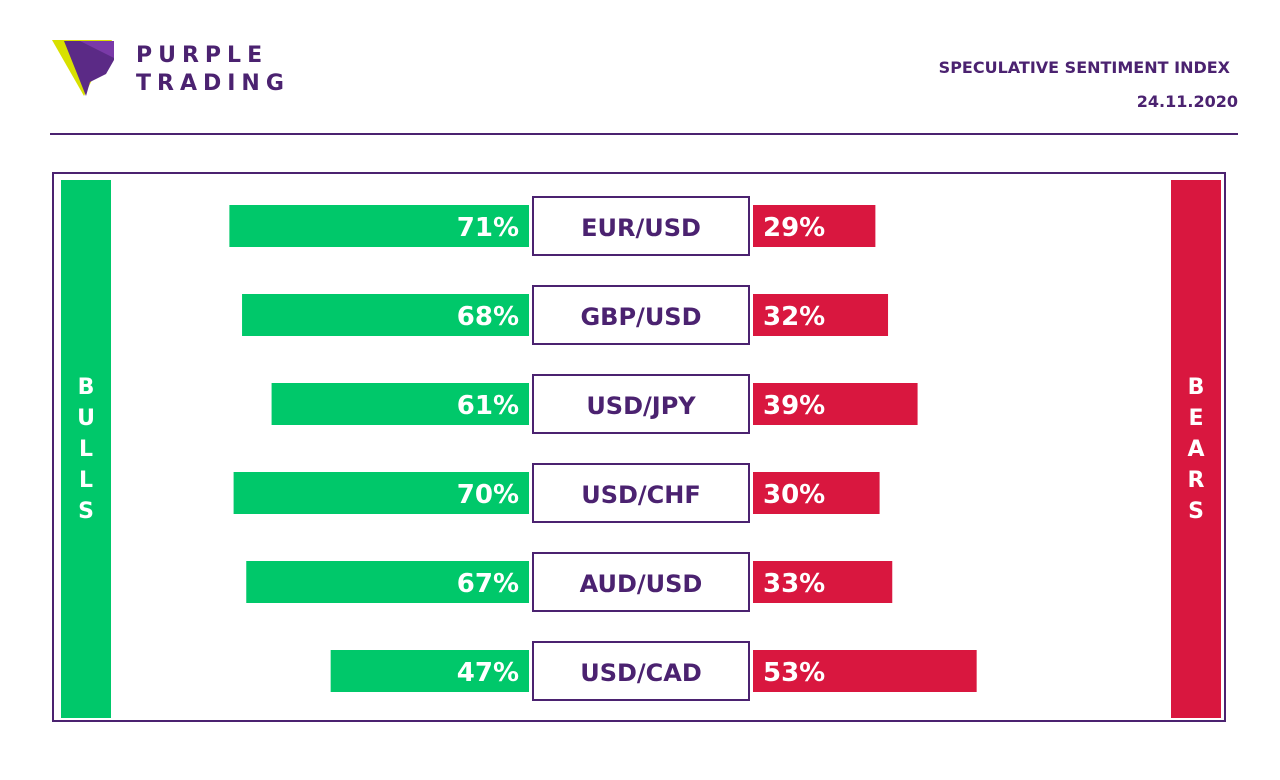 The width and height of the screenshot is (1280, 780). I want to click on bears-value-label: 32%, so click(794, 317).